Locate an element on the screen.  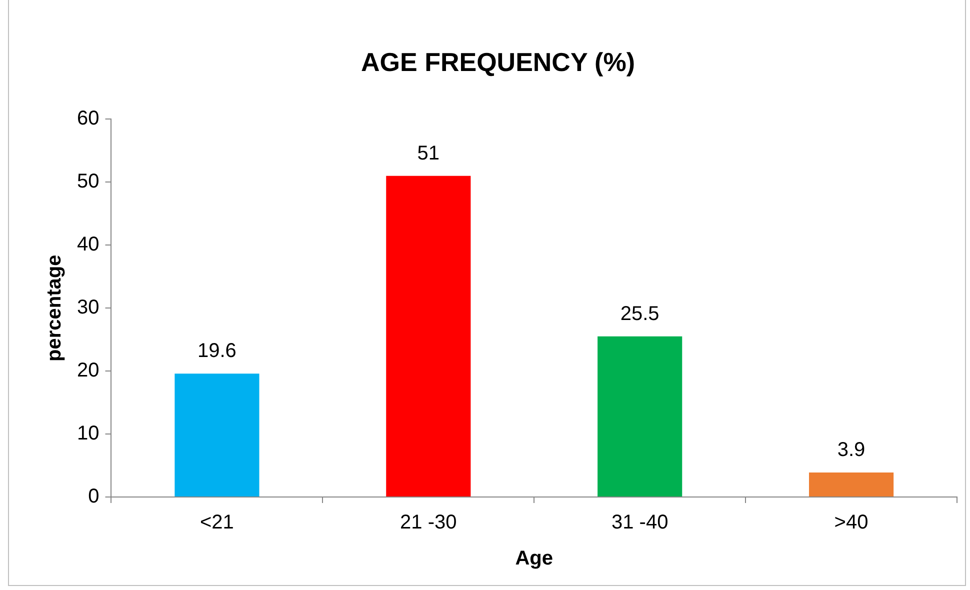
data-label: 19.6 is located at coordinates (216, 351).